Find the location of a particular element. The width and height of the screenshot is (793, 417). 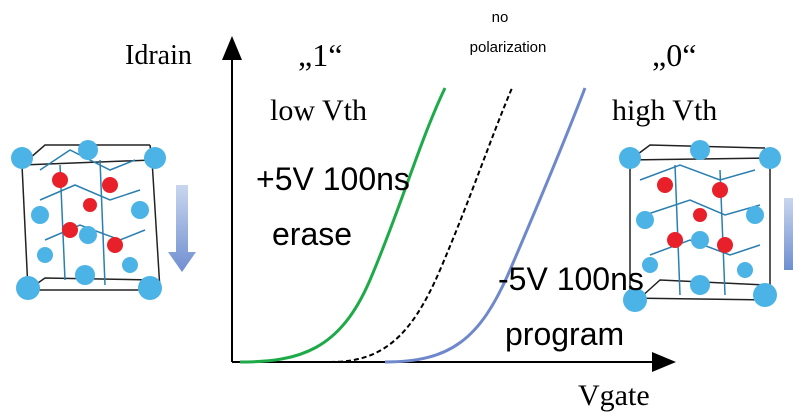

pulse-label: -5V 100ns is located at coordinates (571, 279).